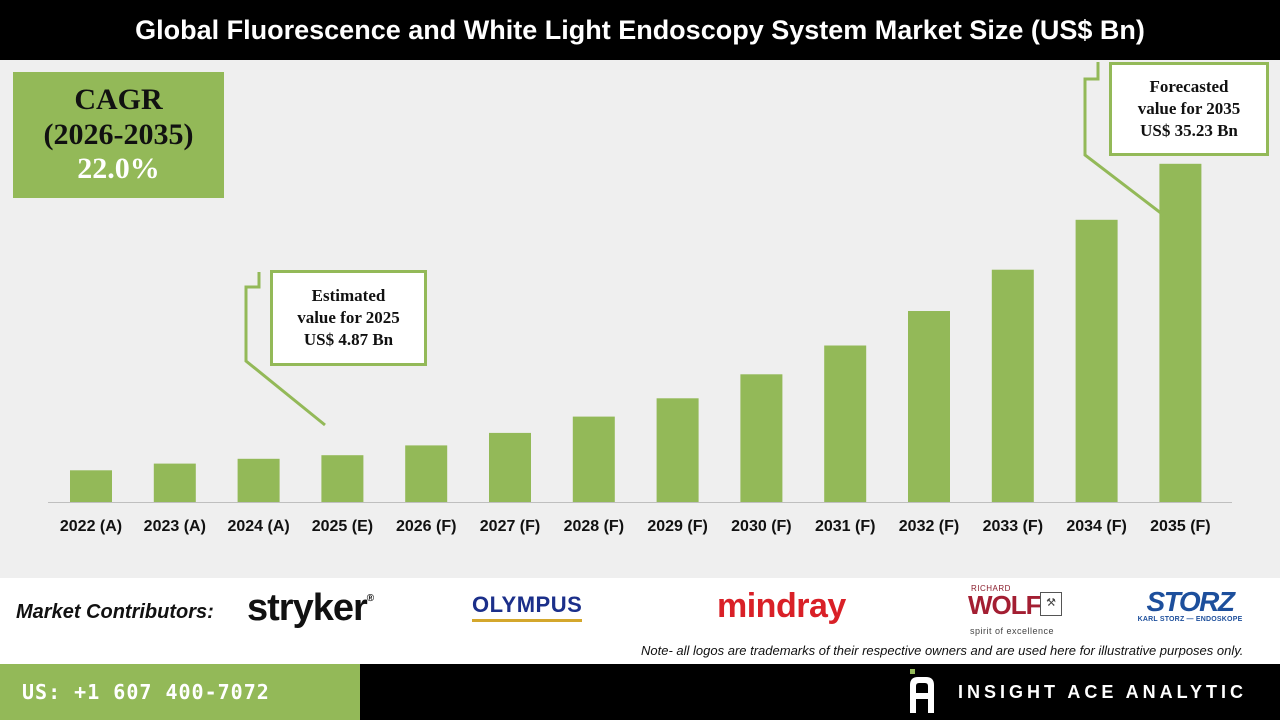 This screenshot has width=1280, height=720. Describe the element at coordinates (115, 612) in the screenshot. I see `contributors-label: Market Contributors:` at that location.